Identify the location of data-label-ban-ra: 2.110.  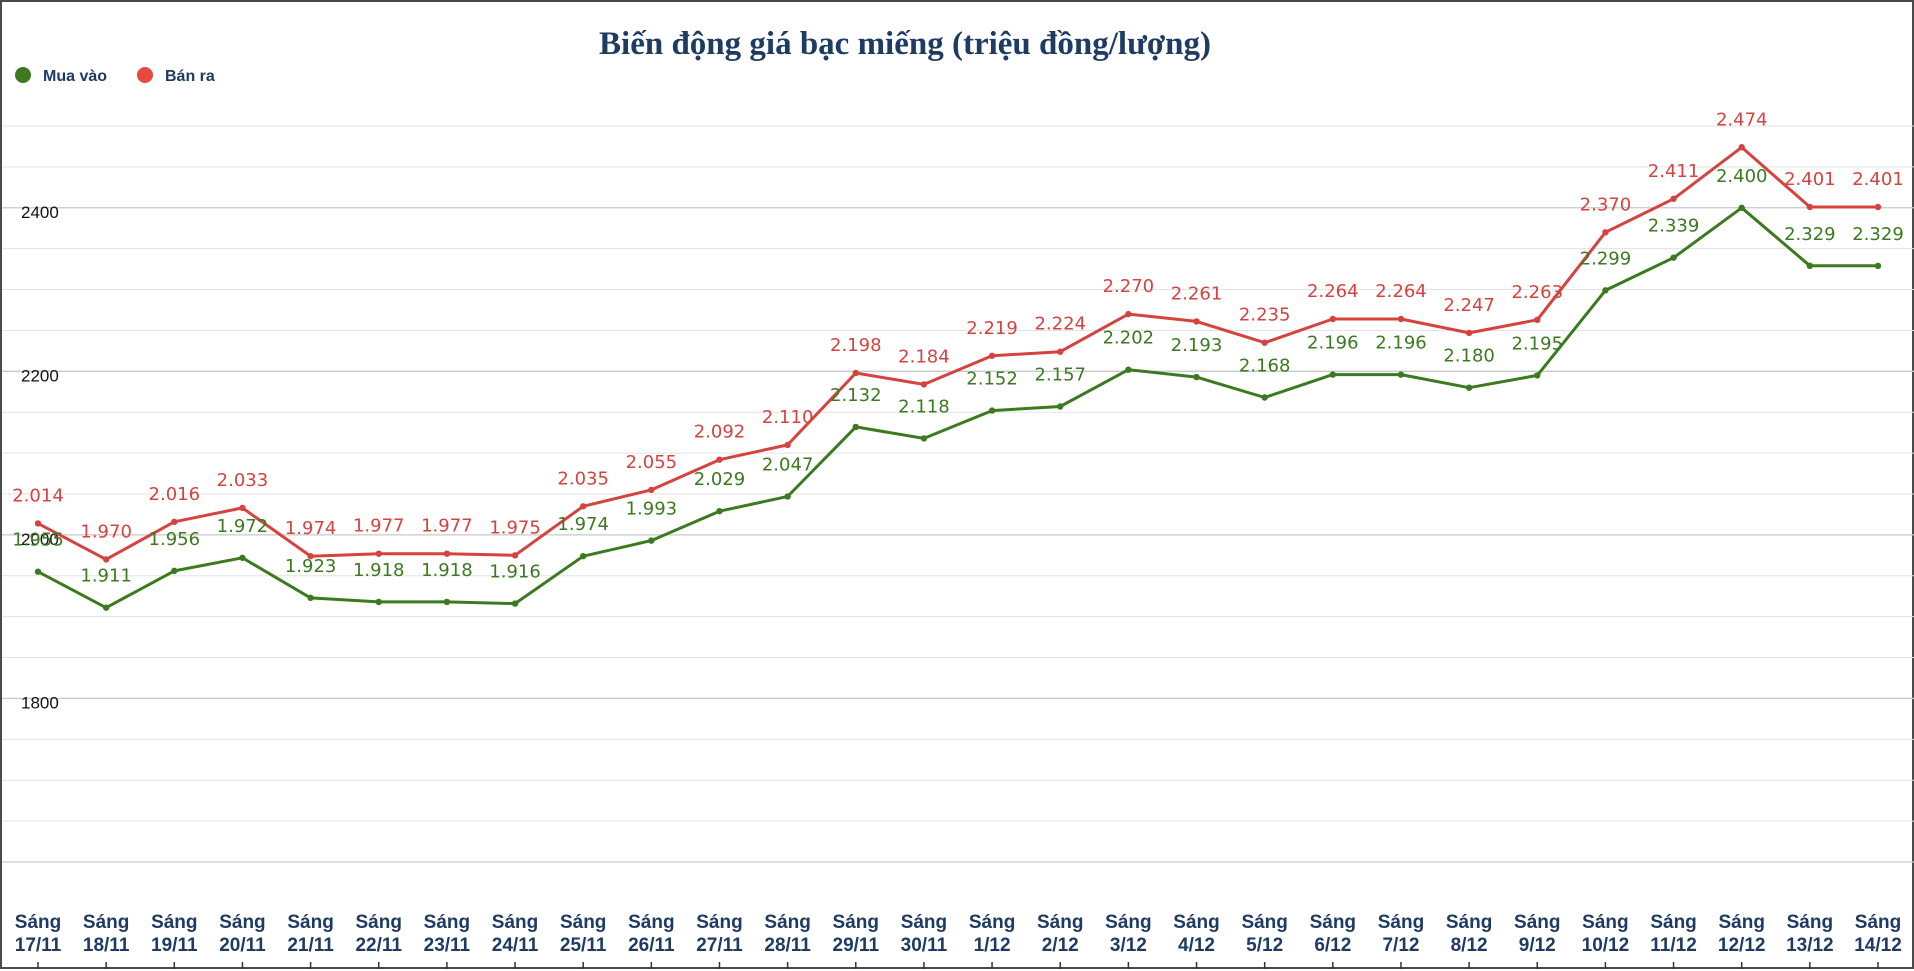
(788, 417).